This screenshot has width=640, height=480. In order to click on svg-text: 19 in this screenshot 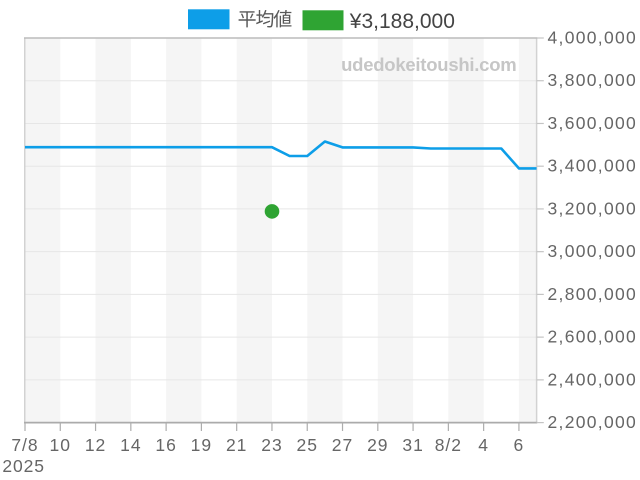, I will do `click(201, 445)`.